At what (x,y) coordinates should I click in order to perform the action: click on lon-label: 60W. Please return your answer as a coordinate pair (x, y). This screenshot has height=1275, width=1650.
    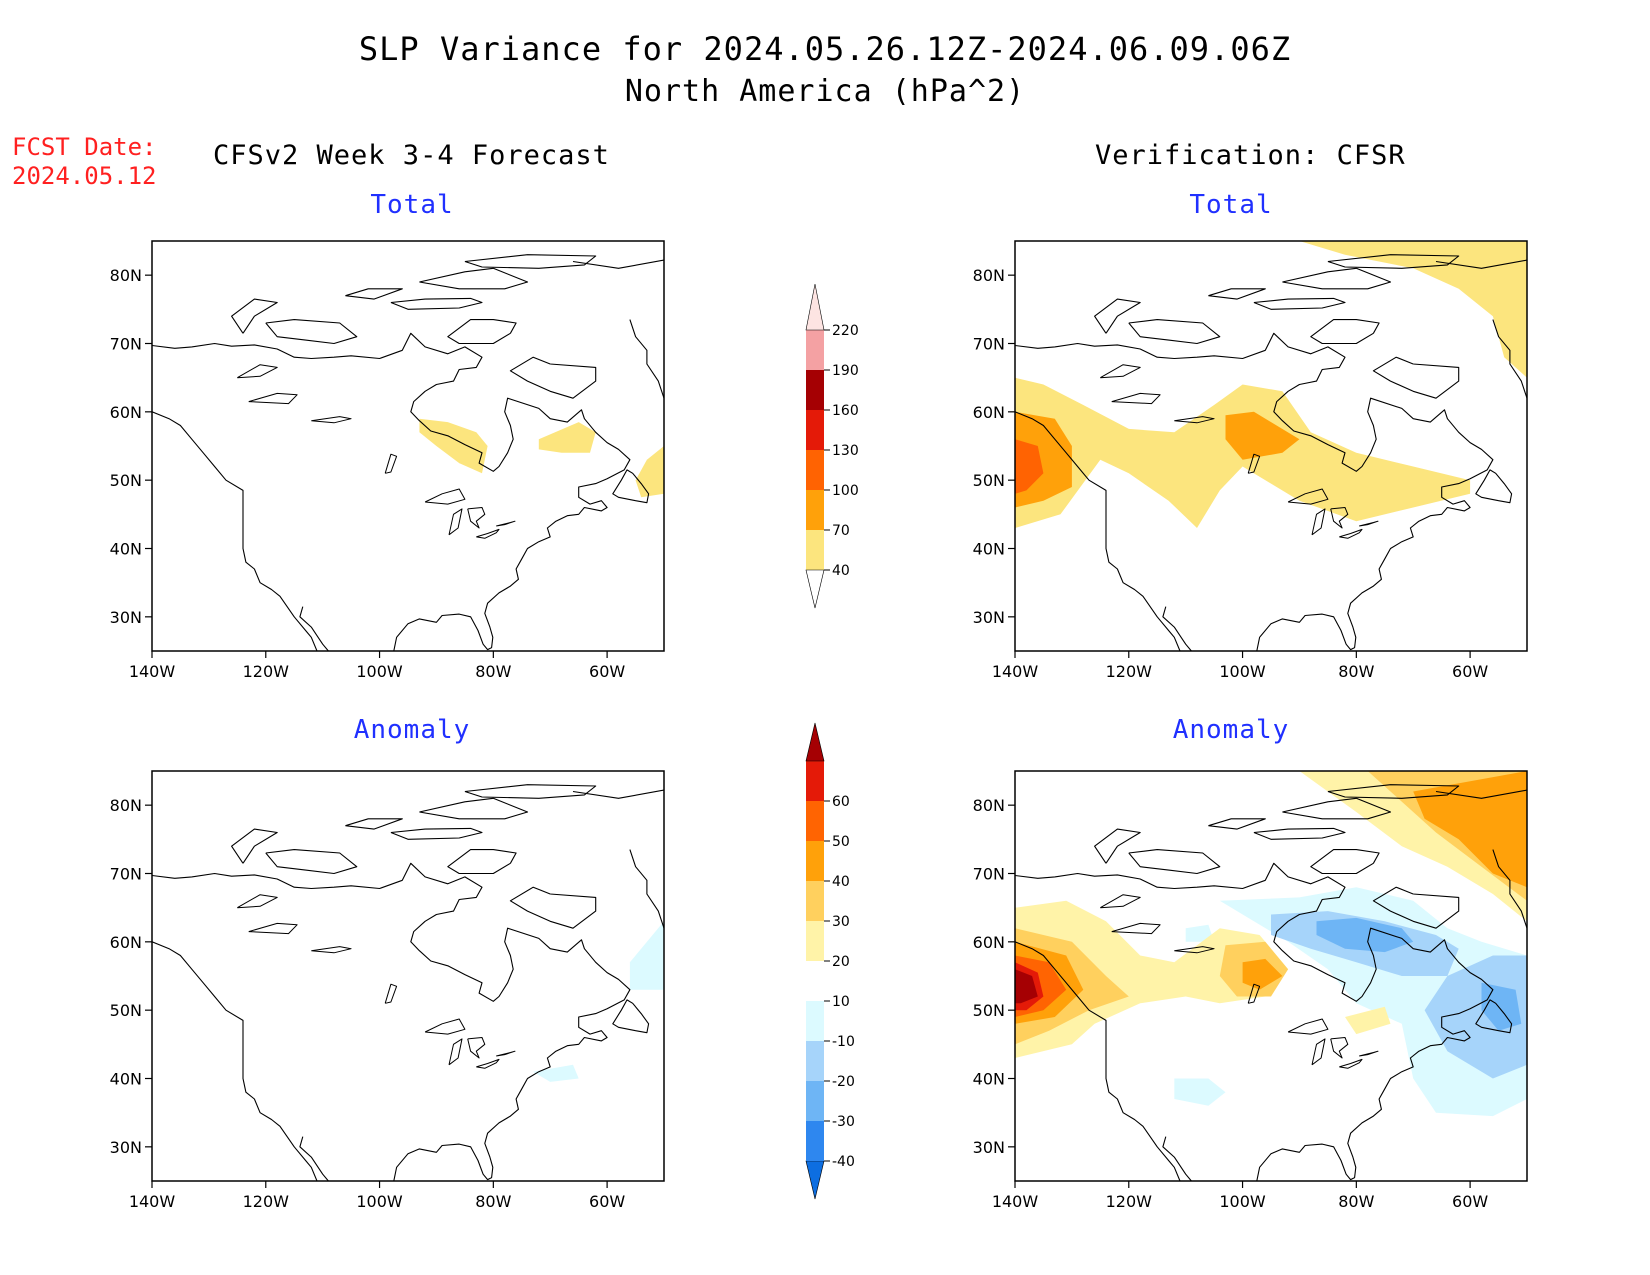
    Looking at the image, I should click on (607, 671).